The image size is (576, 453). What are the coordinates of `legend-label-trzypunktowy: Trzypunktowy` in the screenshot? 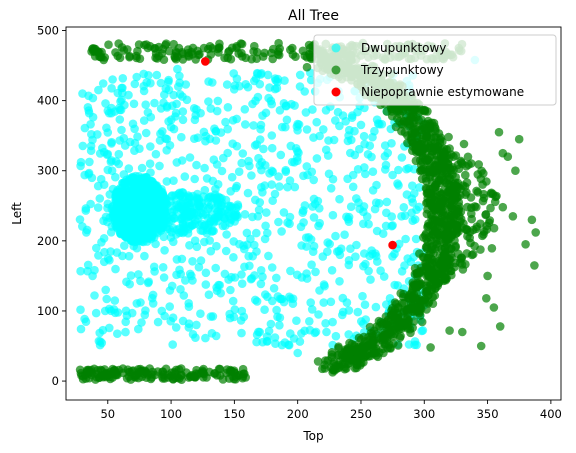 It's located at (402, 70).